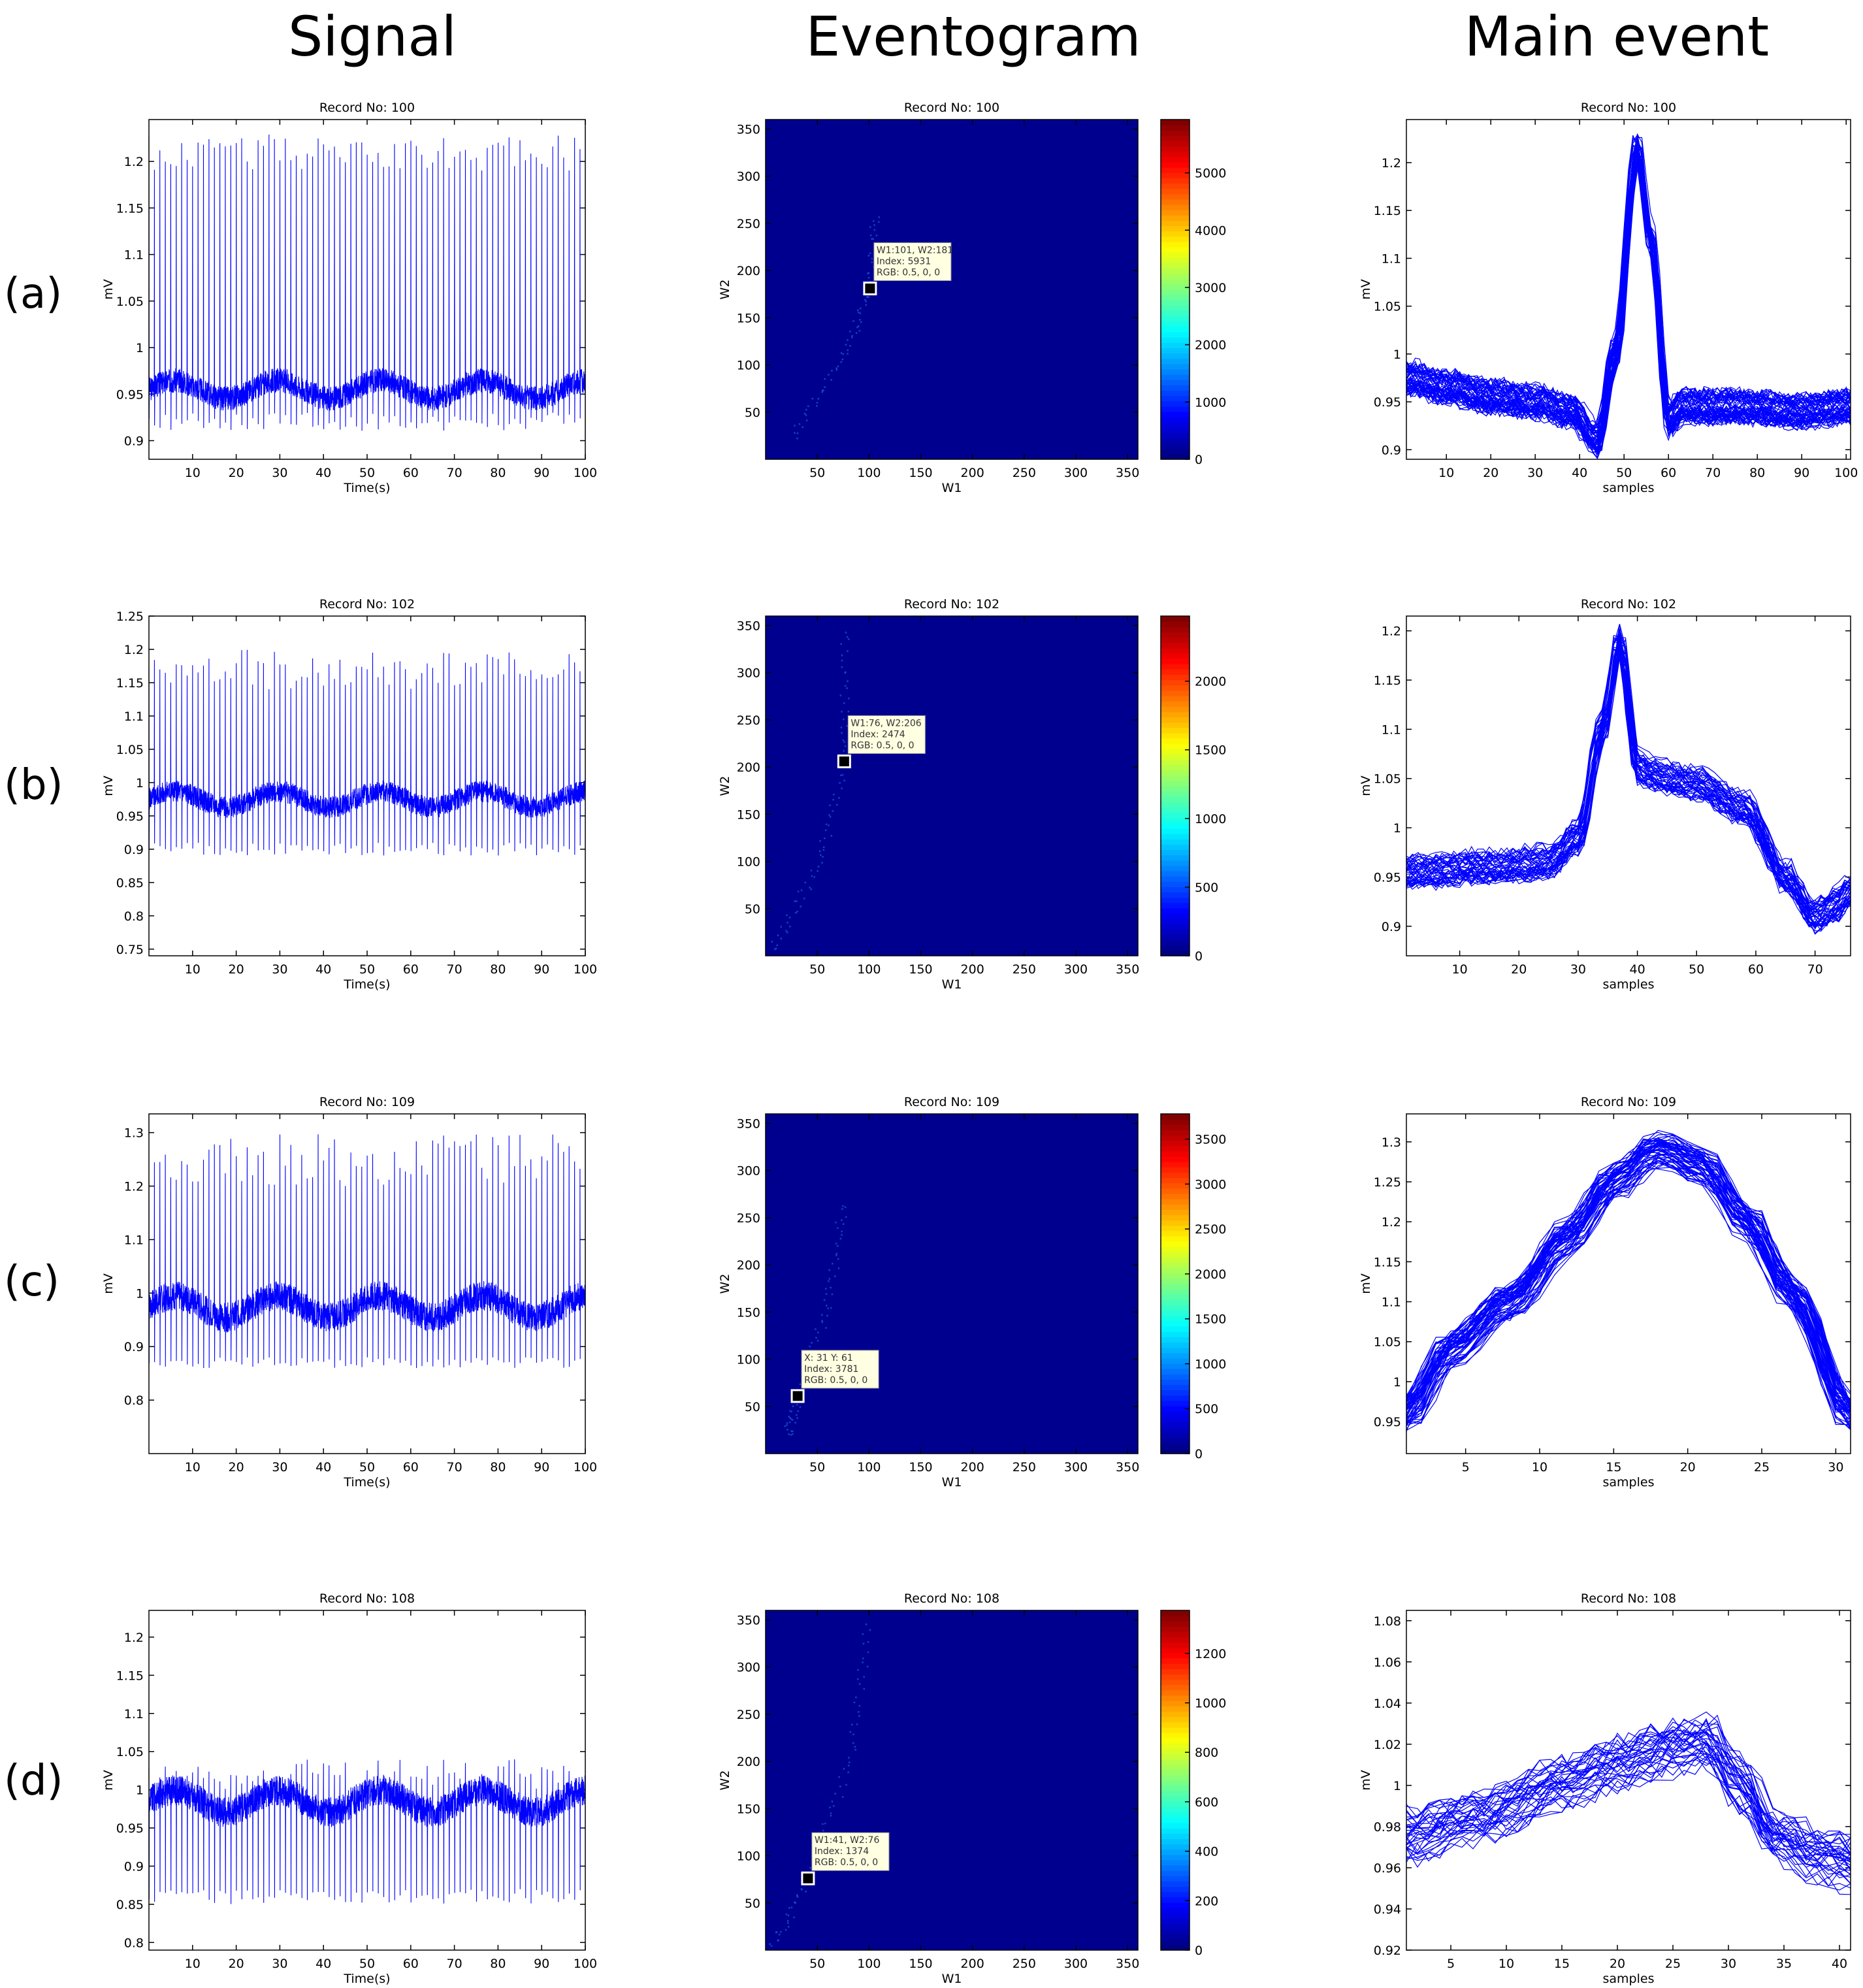  What do you see at coordinates (134, 1714) in the screenshot?
I see `signal-ytick-label: 1.1` at bounding box center [134, 1714].